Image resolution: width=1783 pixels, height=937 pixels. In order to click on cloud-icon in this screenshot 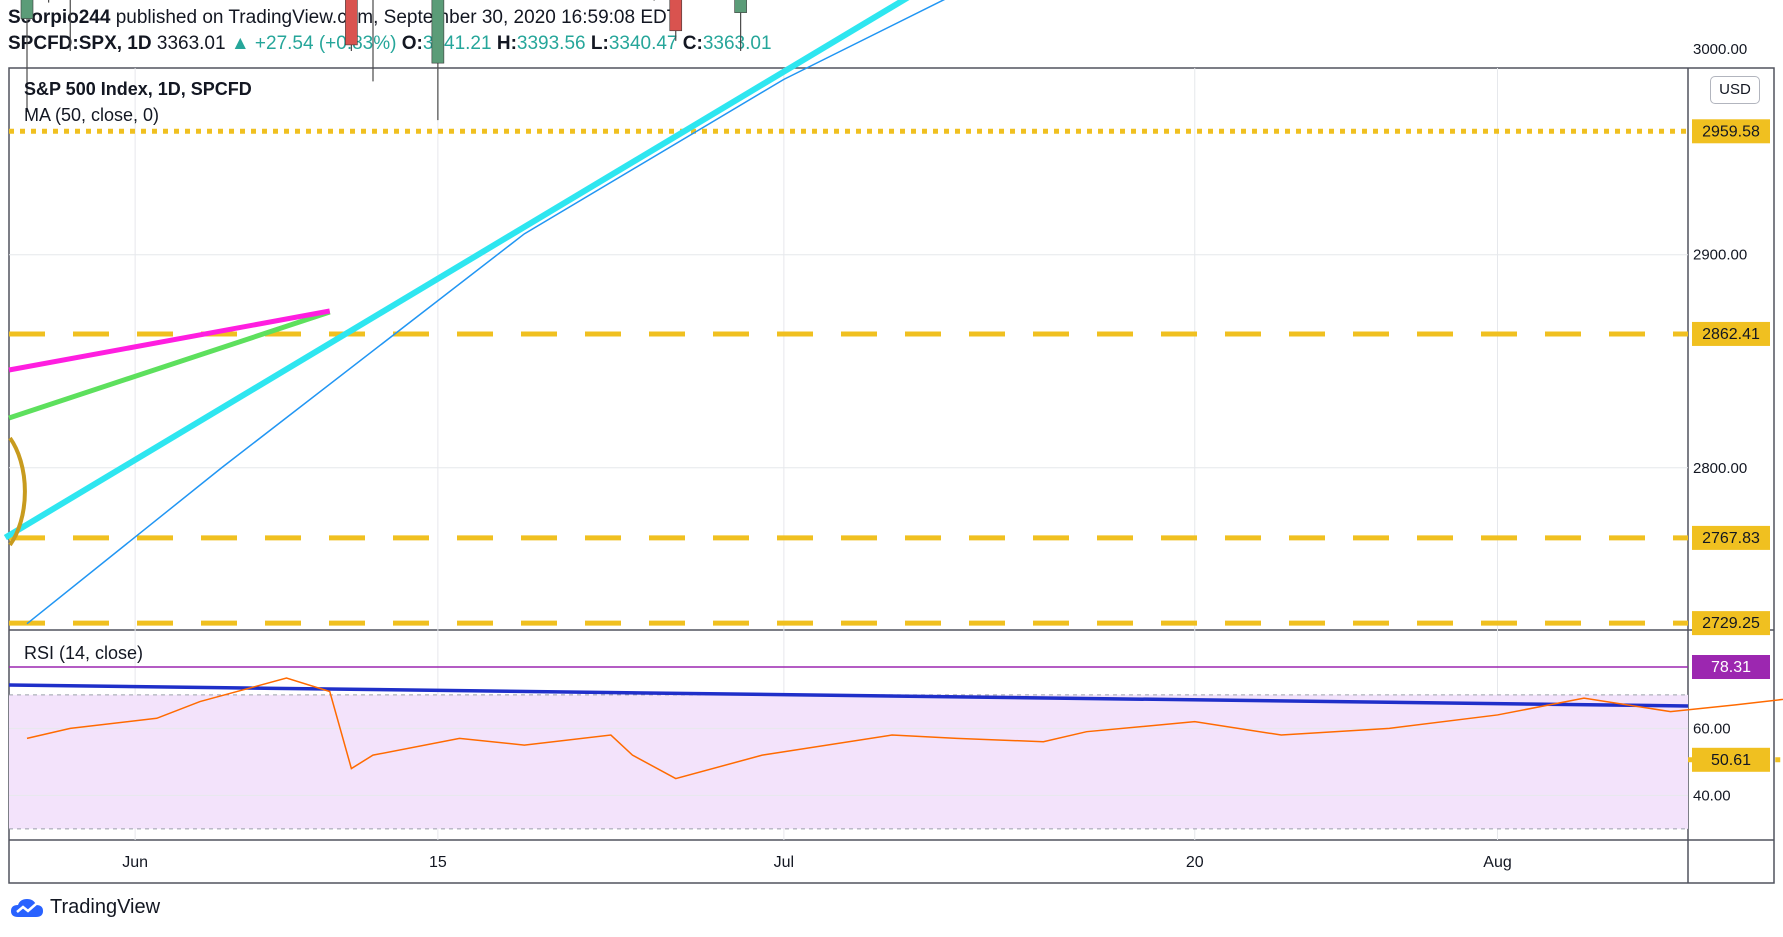, I will do `click(27, 907)`.